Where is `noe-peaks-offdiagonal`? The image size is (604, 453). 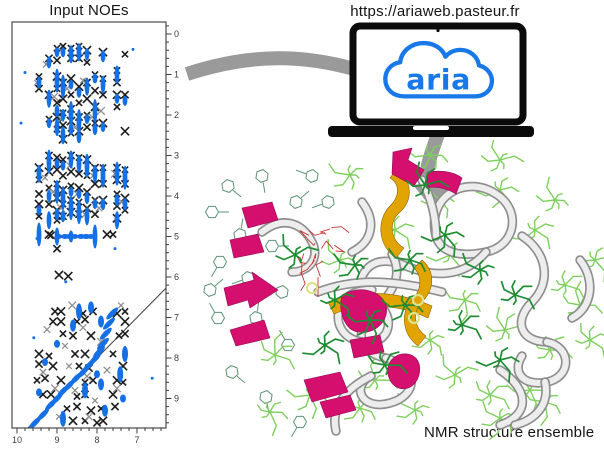 noe-peaks-offdiagonal is located at coordinates (82, 364).